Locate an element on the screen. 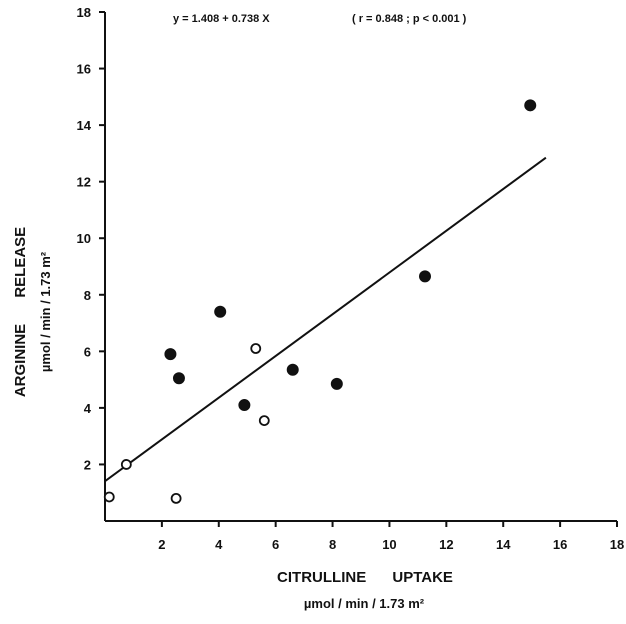 This screenshot has height=624, width=626. y-tick-label: 18 is located at coordinates (84, 12).